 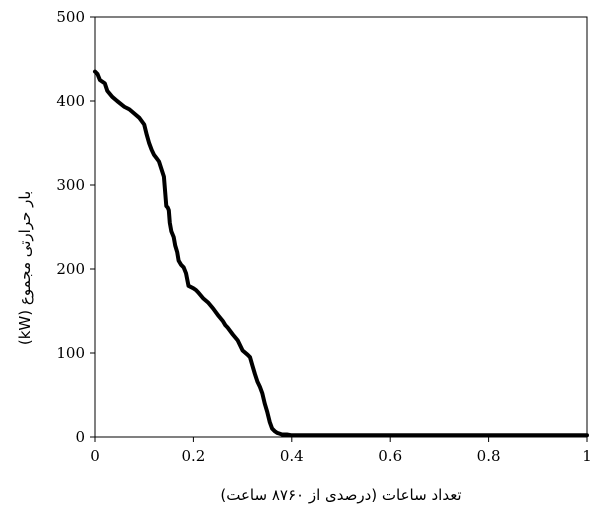 What do you see at coordinates (70, 101) in the screenshot?
I see `y-tick-label: 400` at bounding box center [70, 101].